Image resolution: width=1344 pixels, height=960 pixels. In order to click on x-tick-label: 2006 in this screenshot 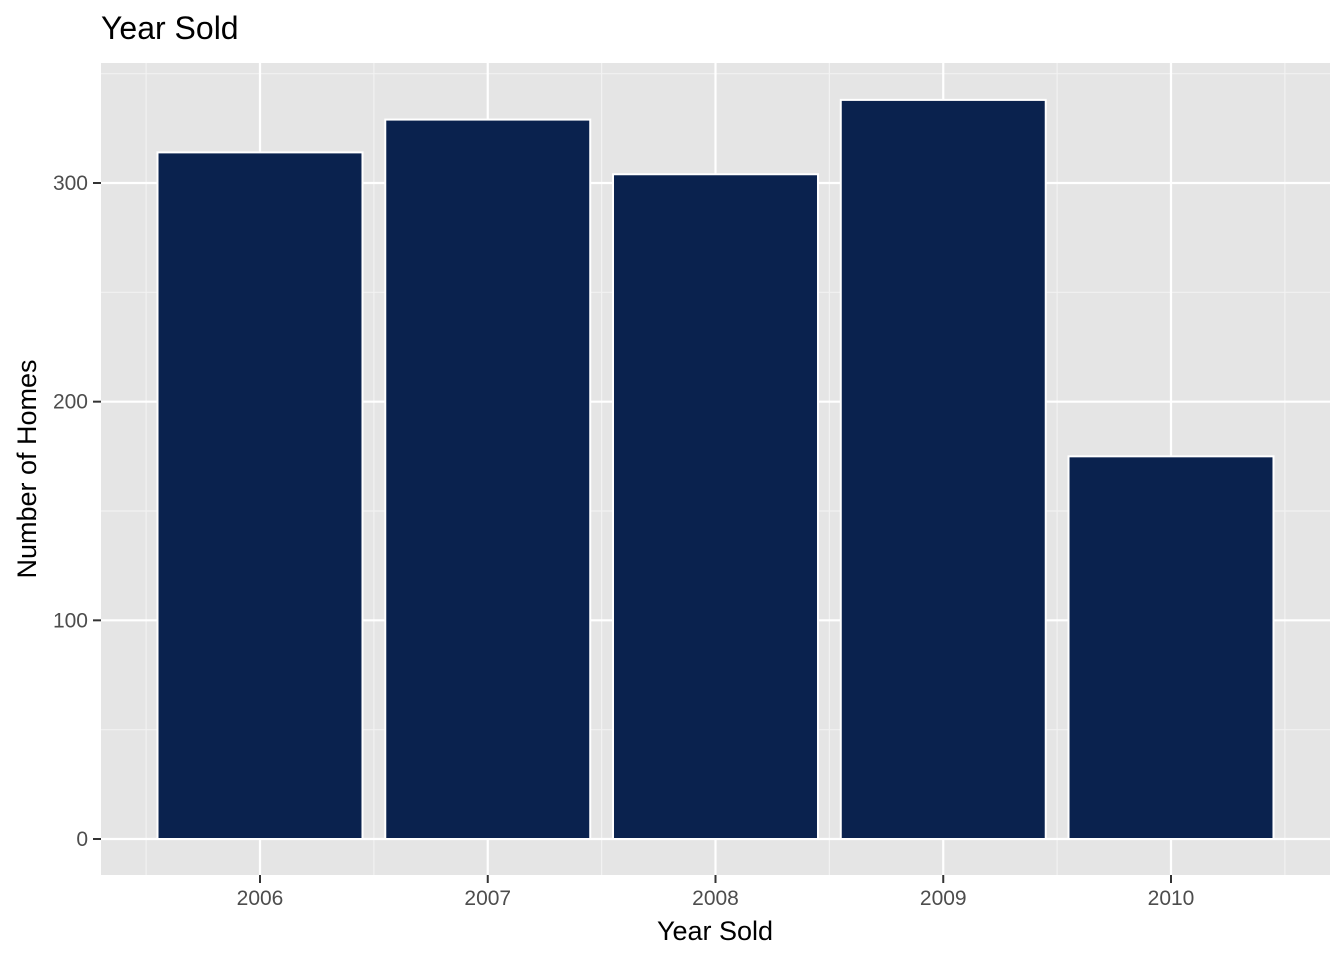, I will do `click(260, 898)`.